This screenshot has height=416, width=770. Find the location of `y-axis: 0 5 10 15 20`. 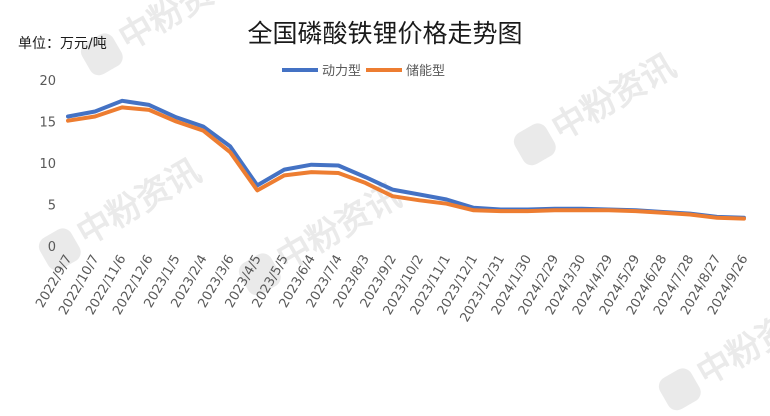

y-axis: 0 5 10 15 20 is located at coordinates (47, 164).